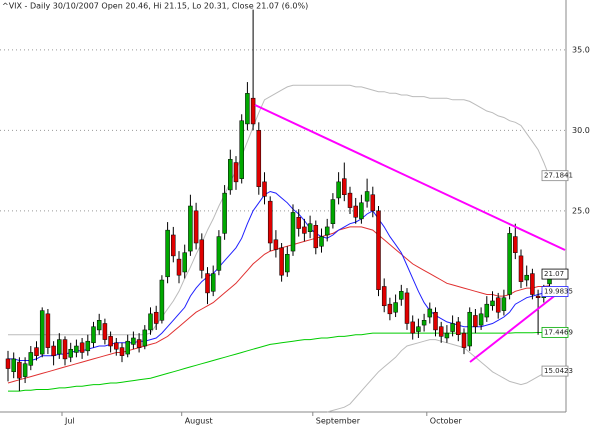 The width and height of the screenshot is (600, 425). I want to click on x-tick-label: October, so click(446, 421).